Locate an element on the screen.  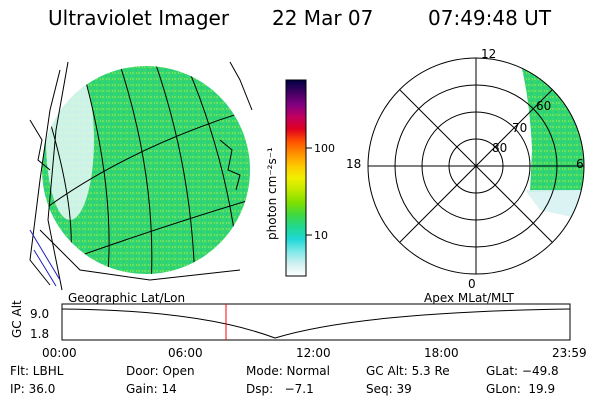
altitude-tick-low: 1.8 is located at coordinates (39, 334).